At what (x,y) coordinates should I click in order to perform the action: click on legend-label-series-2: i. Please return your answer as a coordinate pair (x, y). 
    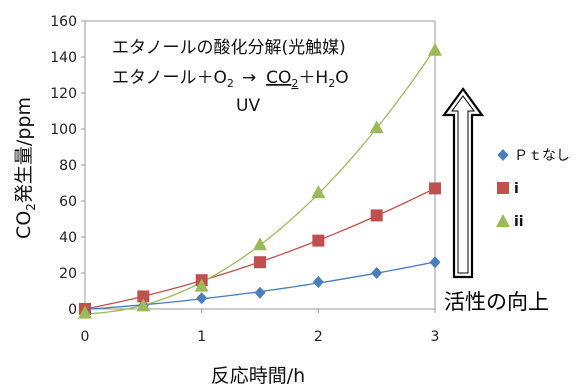
    Looking at the image, I should click on (516, 189).